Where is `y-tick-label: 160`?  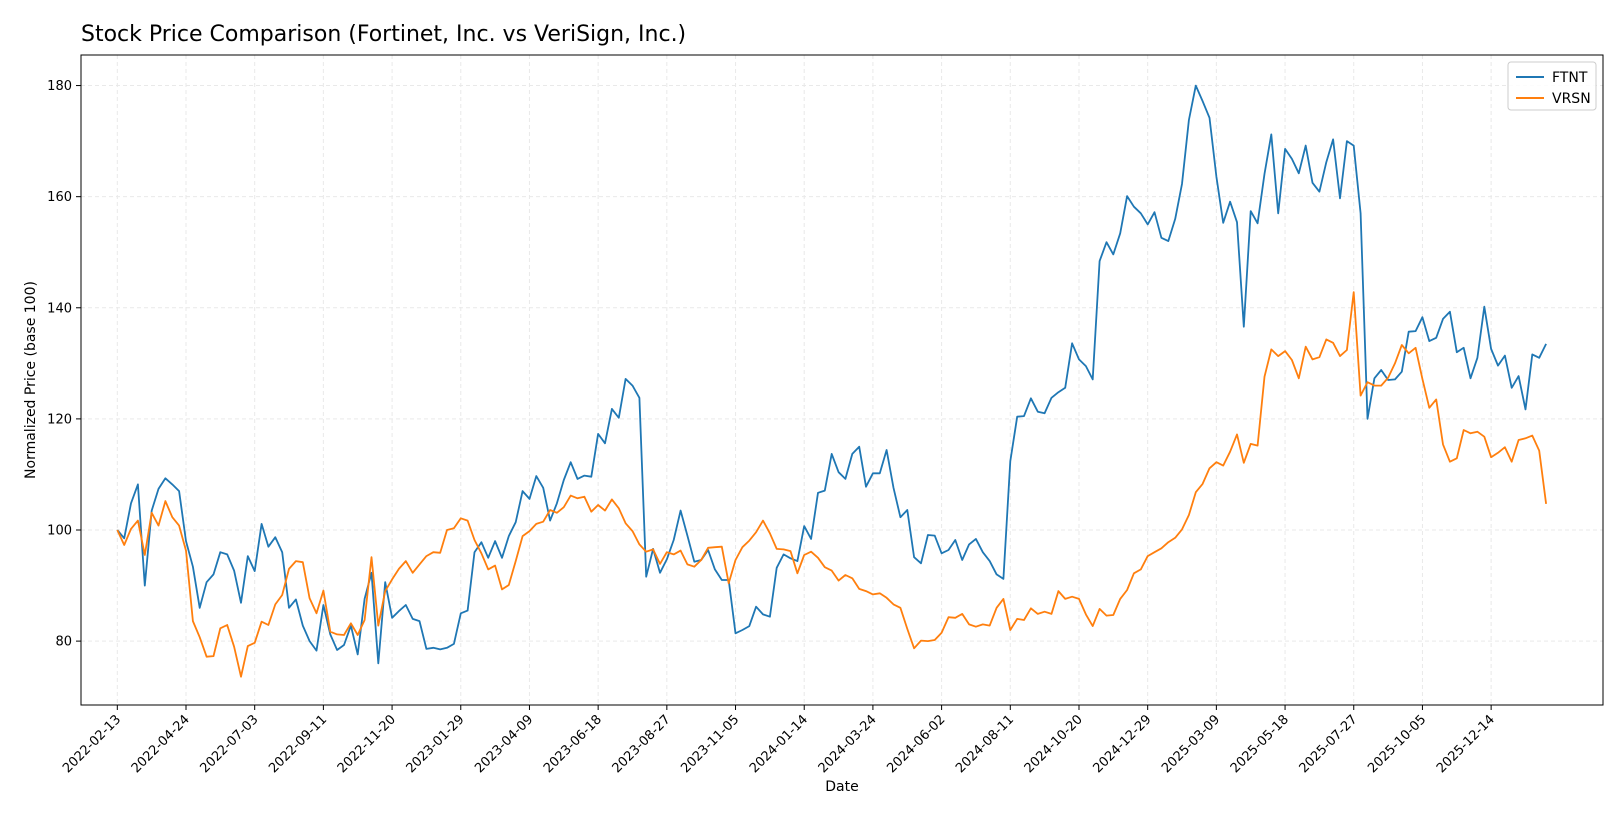 y-tick-label: 160 is located at coordinates (59, 197).